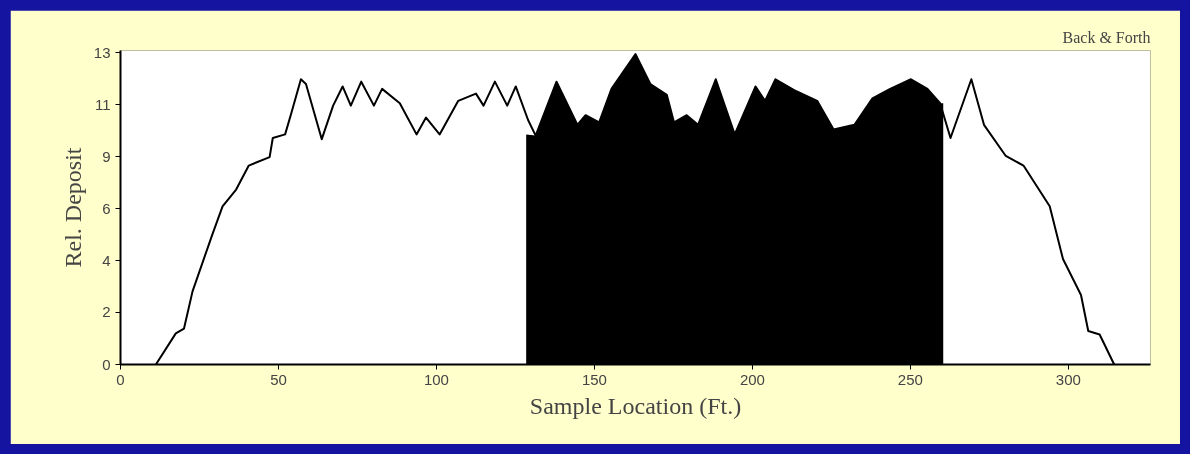 This screenshot has width=1190, height=454. I want to click on y-tick-label: 9, so click(106, 156).